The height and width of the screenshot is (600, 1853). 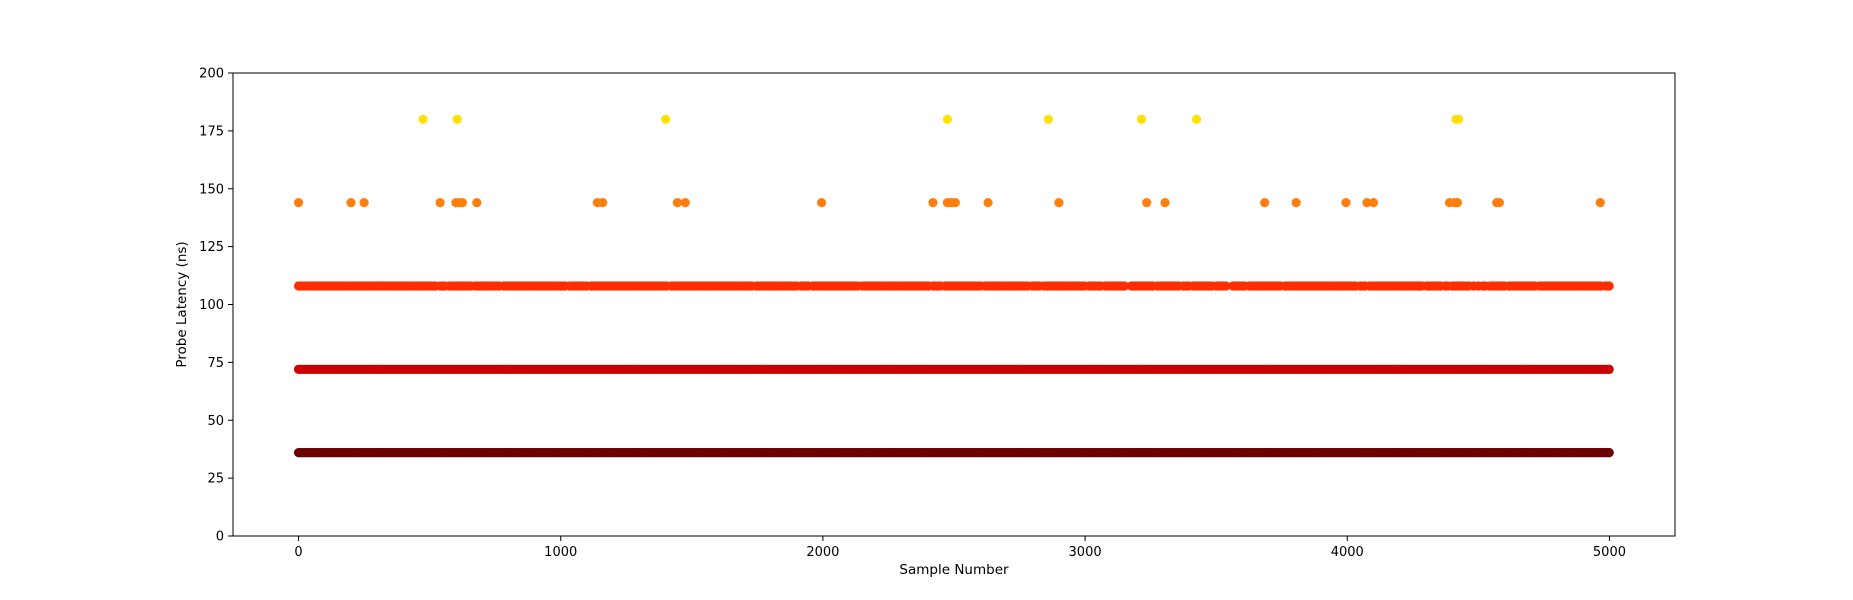 What do you see at coordinates (954, 570) in the screenshot?
I see `x-axis-title: Sample Number` at bounding box center [954, 570].